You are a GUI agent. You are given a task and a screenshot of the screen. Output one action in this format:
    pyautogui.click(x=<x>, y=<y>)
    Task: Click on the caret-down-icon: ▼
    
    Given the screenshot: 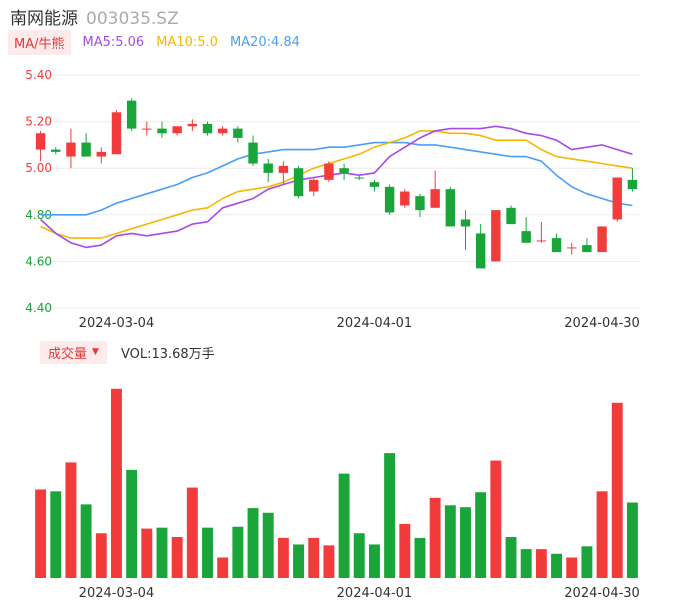 What is the action you would take?
    pyautogui.click(x=95, y=352)
    